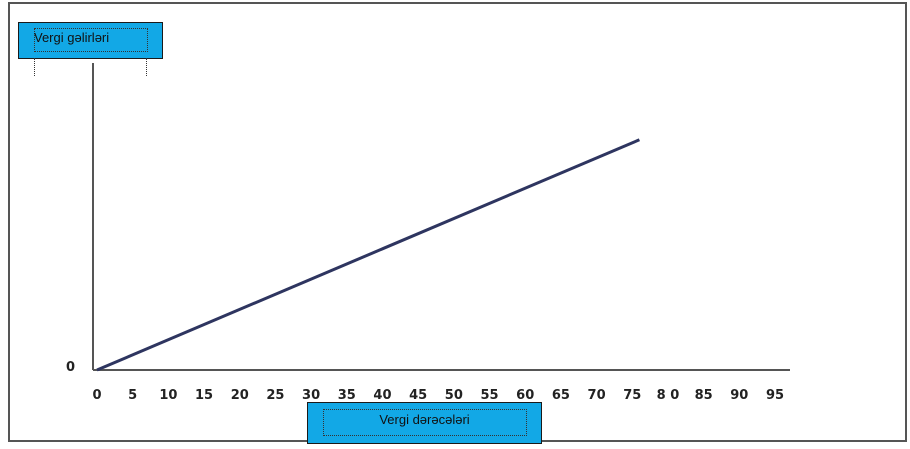 This screenshot has height=449, width=910. Describe the element at coordinates (775, 395) in the screenshot. I see `x-tick-label: 95` at that location.